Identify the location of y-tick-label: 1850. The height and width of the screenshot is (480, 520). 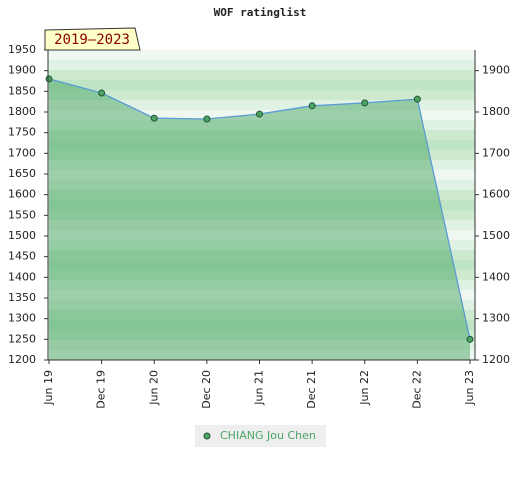
(22, 90).